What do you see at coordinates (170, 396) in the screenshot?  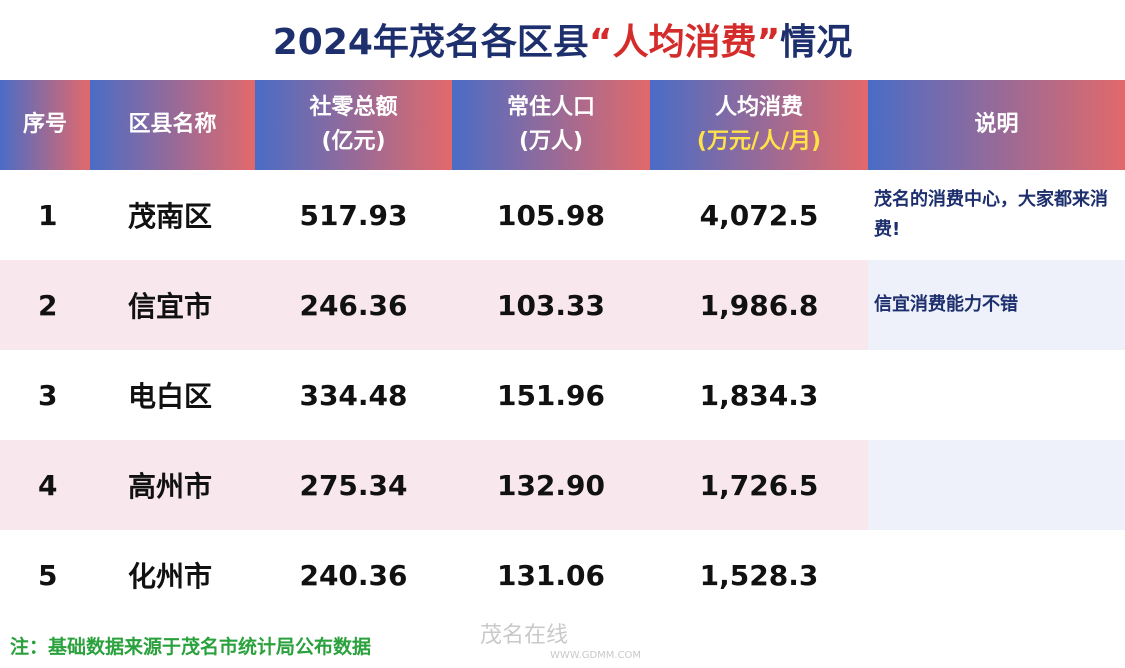 I see `table-cell: 电白区` at bounding box center [170, 396].